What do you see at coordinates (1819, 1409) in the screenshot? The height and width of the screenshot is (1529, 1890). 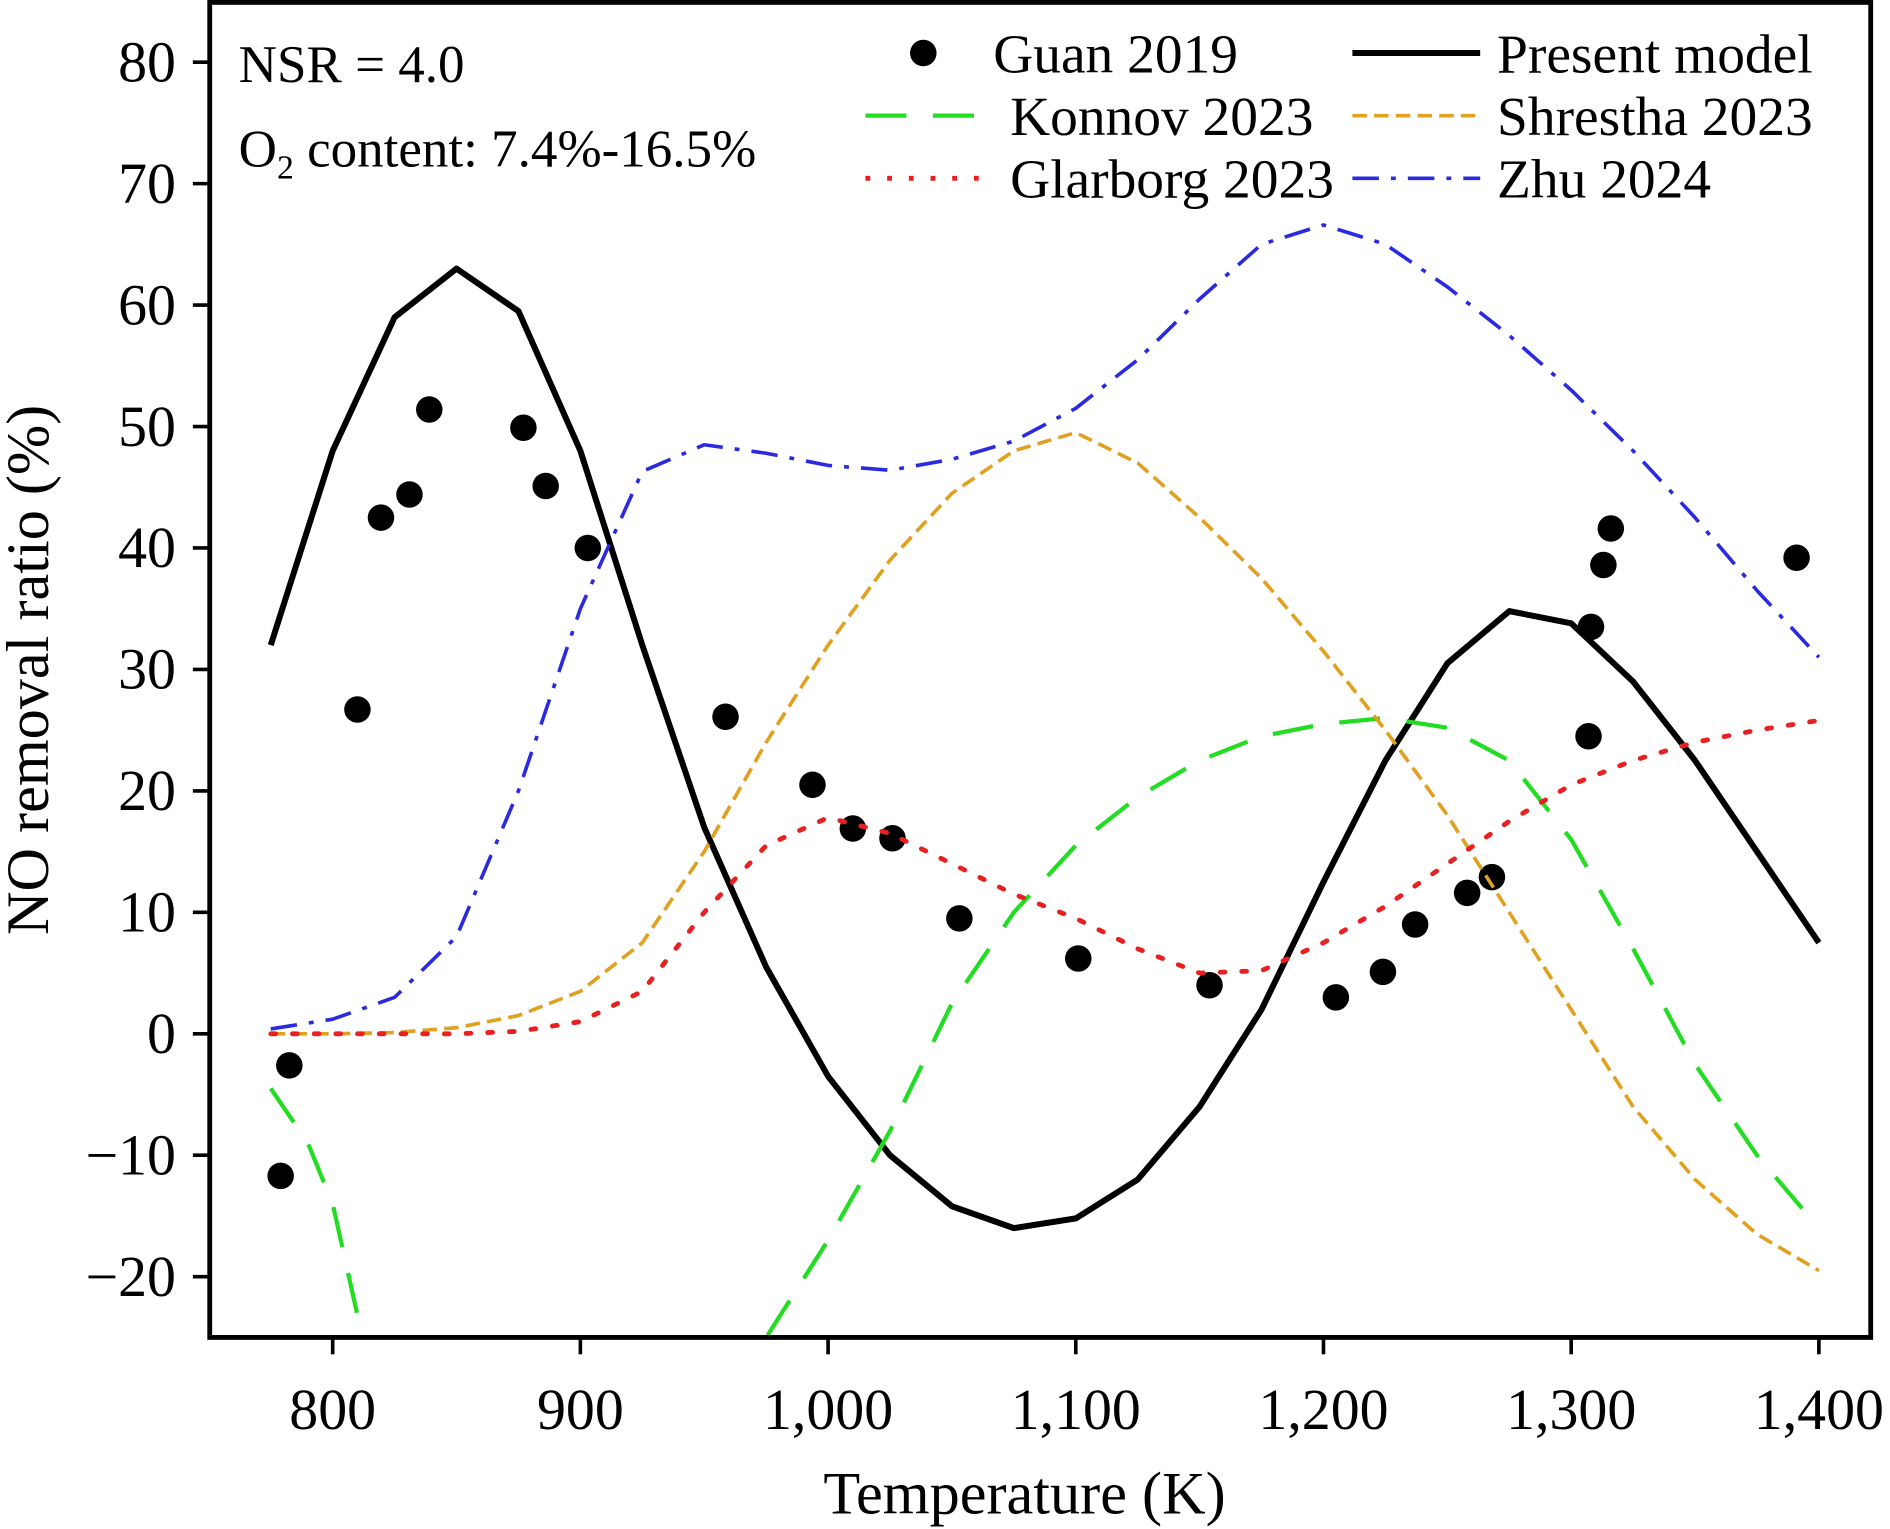 I see `x-tick-label: 1,400` at bounding box center [1819, 1409].